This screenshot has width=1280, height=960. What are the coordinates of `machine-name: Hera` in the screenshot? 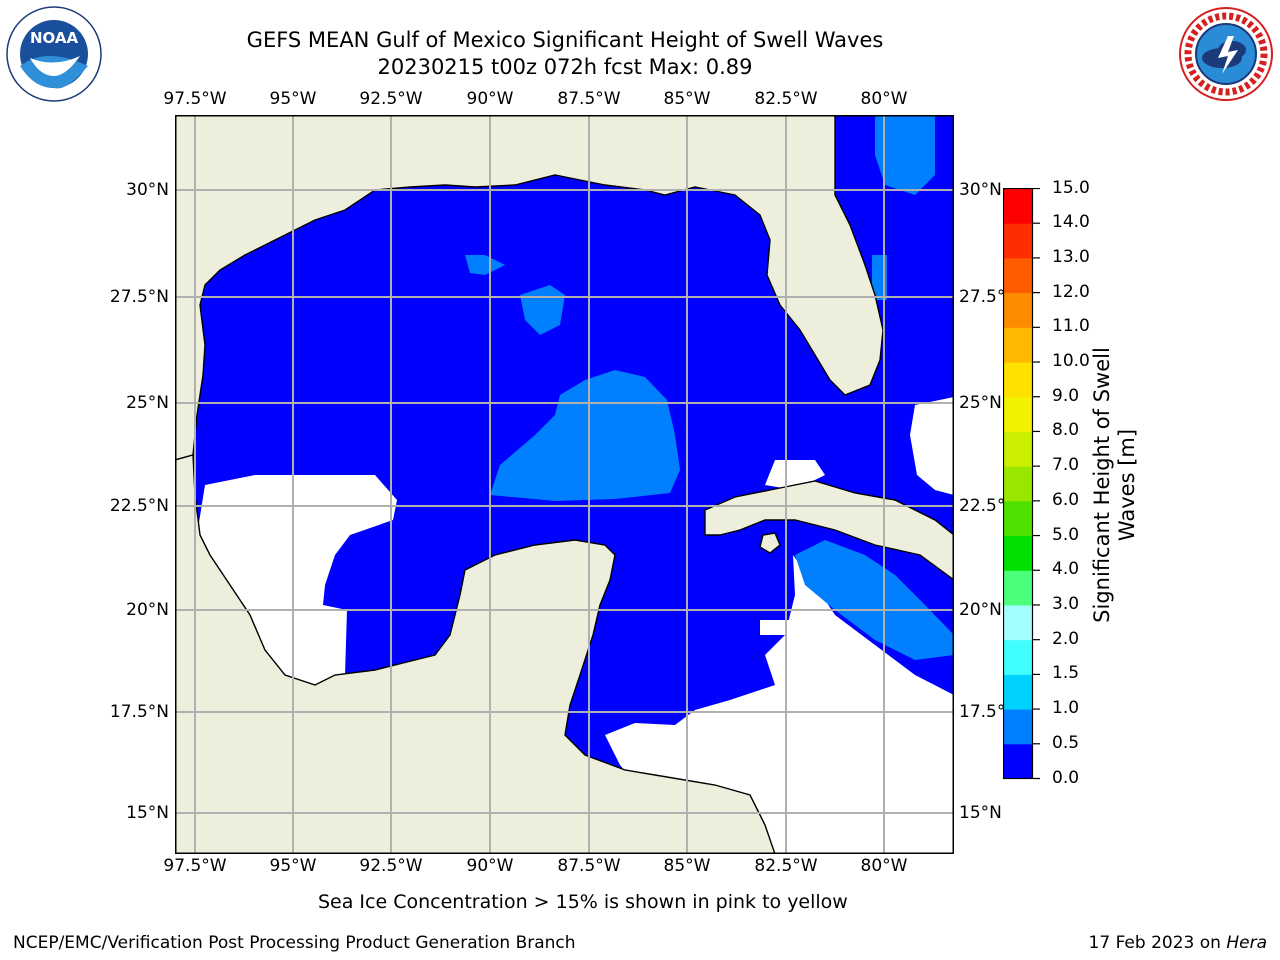 It's located at (1246, 943).